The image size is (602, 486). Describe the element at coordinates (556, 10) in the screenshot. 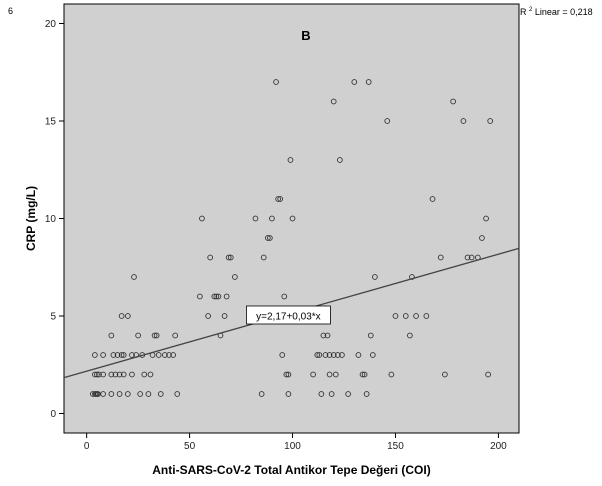

I see `r2-annotation: R 2 Linear = 0,218` at that location.